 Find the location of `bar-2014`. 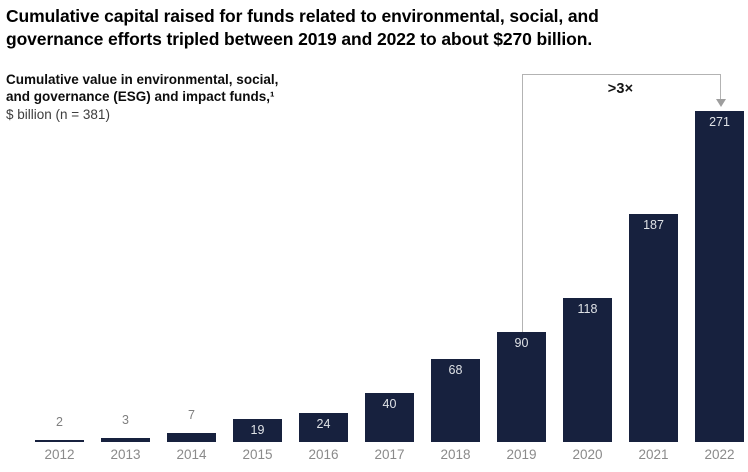

bar-2014 is located at coordinates (191, 437).